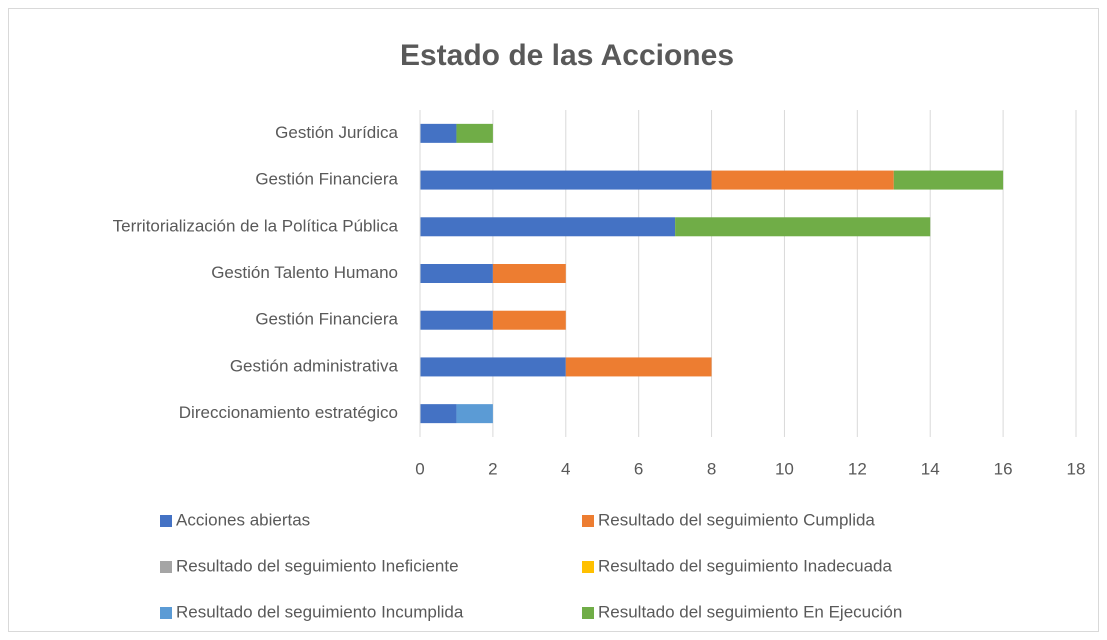 Image resolution: width=1107 pixels, height=640 pixels. Describe the element at coordinates (930, 468) in the screenshot. I see `x-tick-label: 14` at that location.